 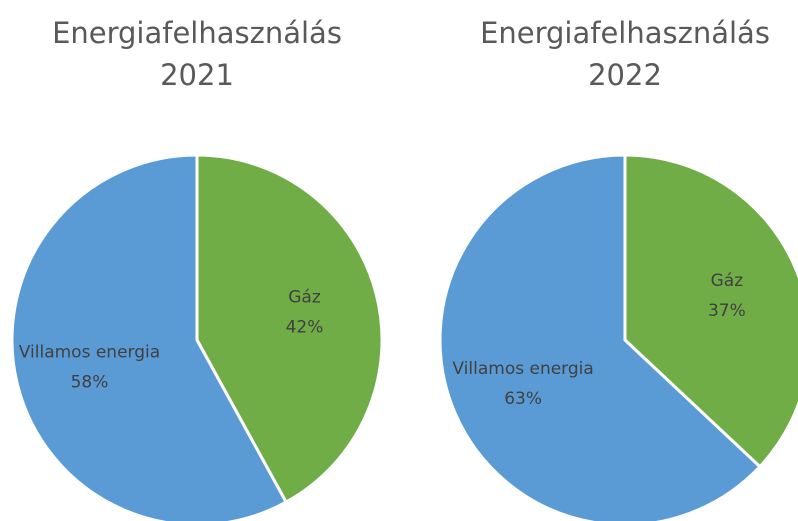 I want to click on slice-value-label: 58%, so click(x=90, y=383).